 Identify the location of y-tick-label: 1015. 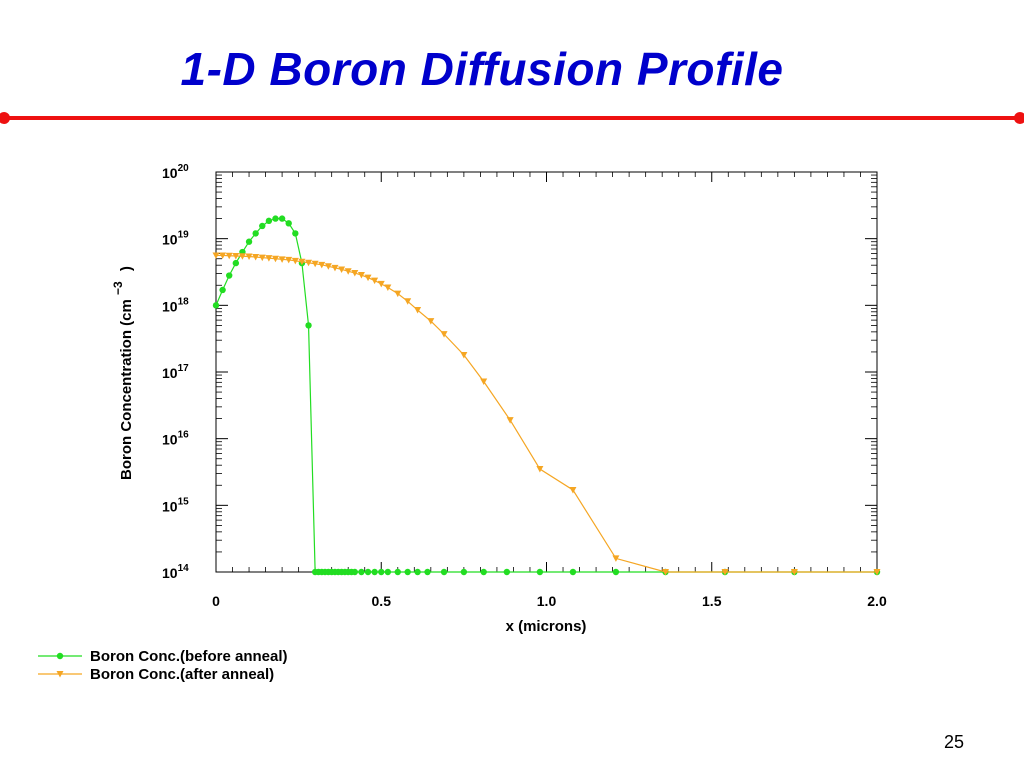
(175, 505).